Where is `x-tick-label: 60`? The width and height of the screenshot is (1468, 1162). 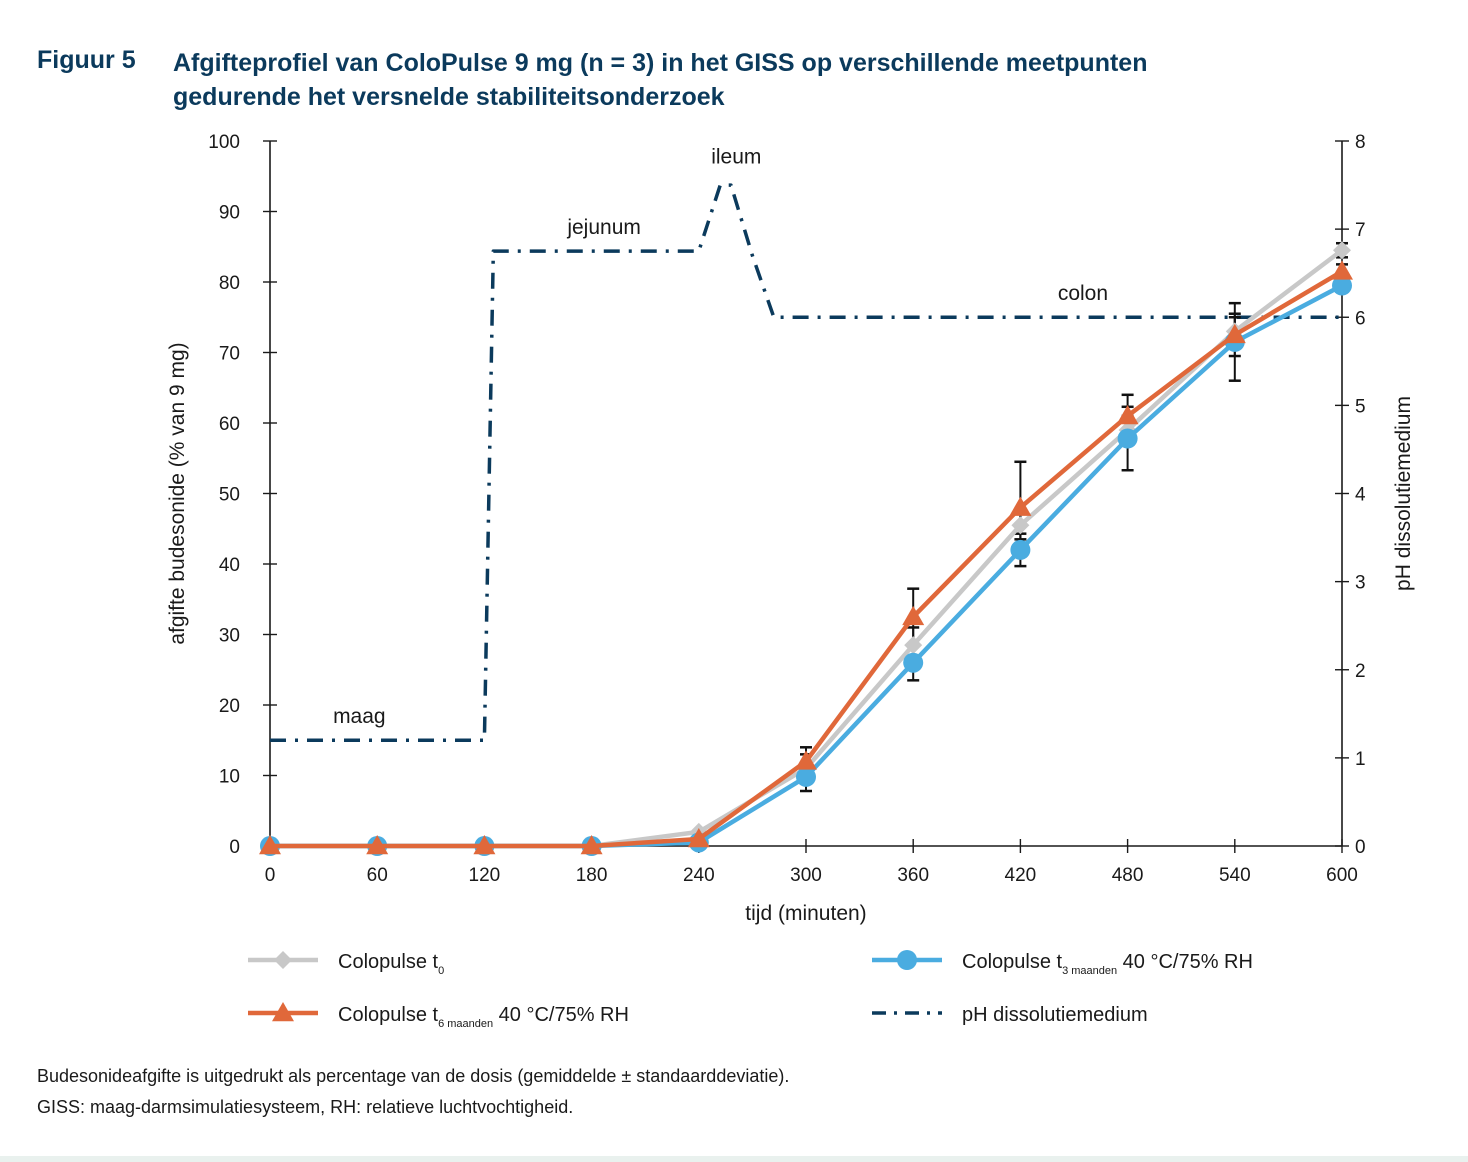
x-tick-label: 60 is located at coordinates (377, 875).